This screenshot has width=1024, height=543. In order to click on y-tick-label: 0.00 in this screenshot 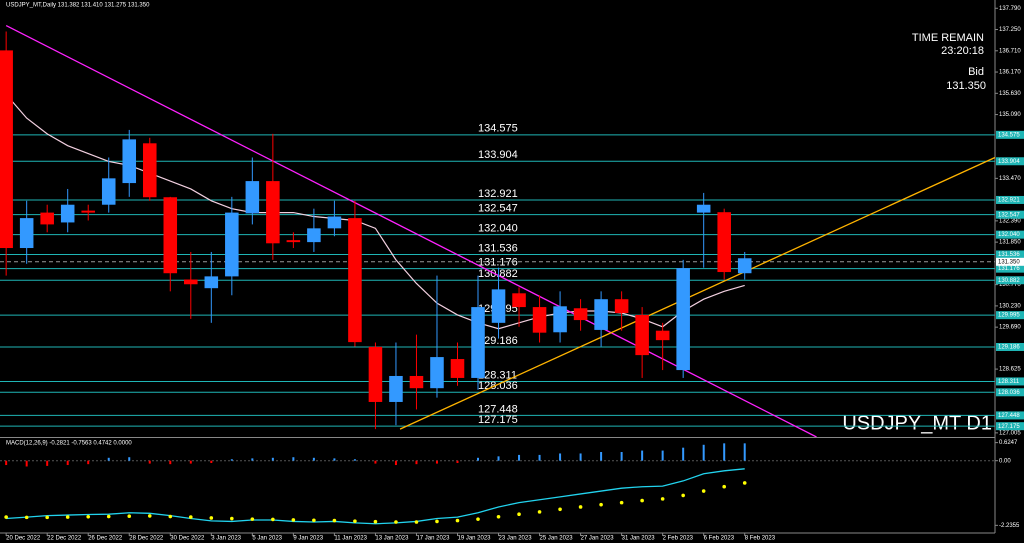, I will do `click(1005, 461)`.